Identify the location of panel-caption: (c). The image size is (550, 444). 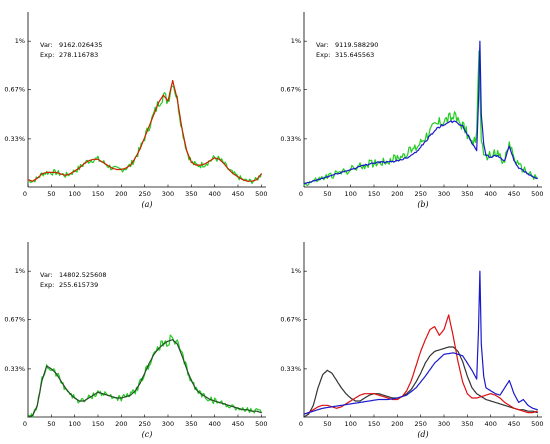
(147, 434).